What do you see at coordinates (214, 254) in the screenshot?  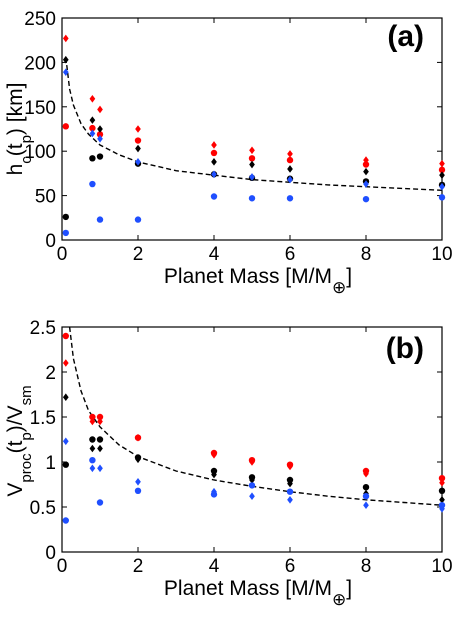 I see `panel-a-x-tick-label: 4` at bounding box center [214, 254].